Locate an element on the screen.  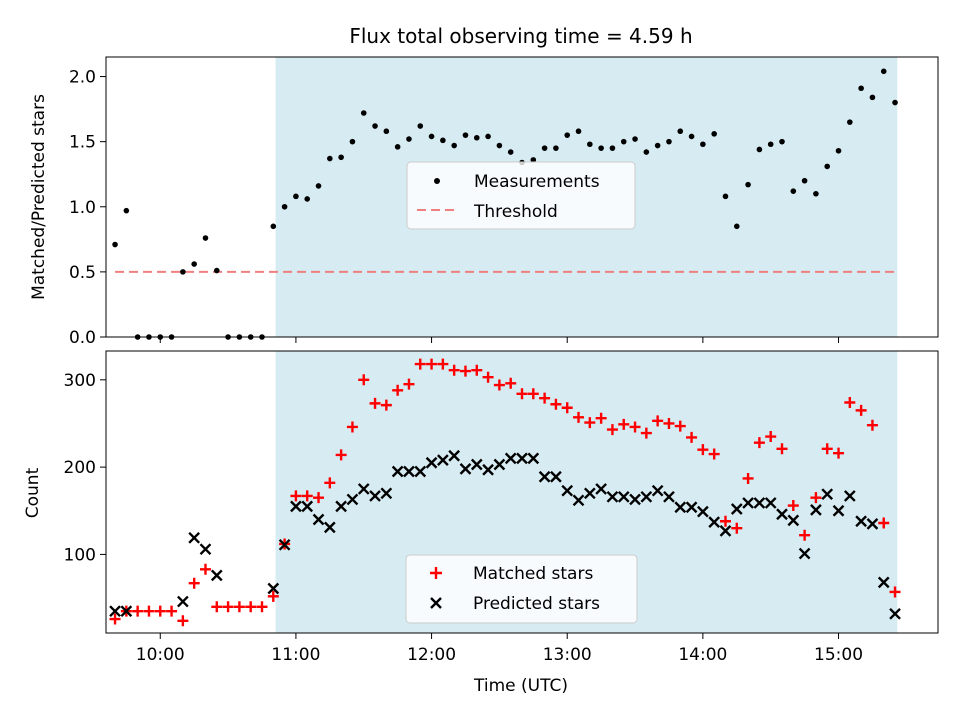
top-y-ticks: 0.0 0.5 1.0 1.5 2.0 is located at coordinates (87, 208).